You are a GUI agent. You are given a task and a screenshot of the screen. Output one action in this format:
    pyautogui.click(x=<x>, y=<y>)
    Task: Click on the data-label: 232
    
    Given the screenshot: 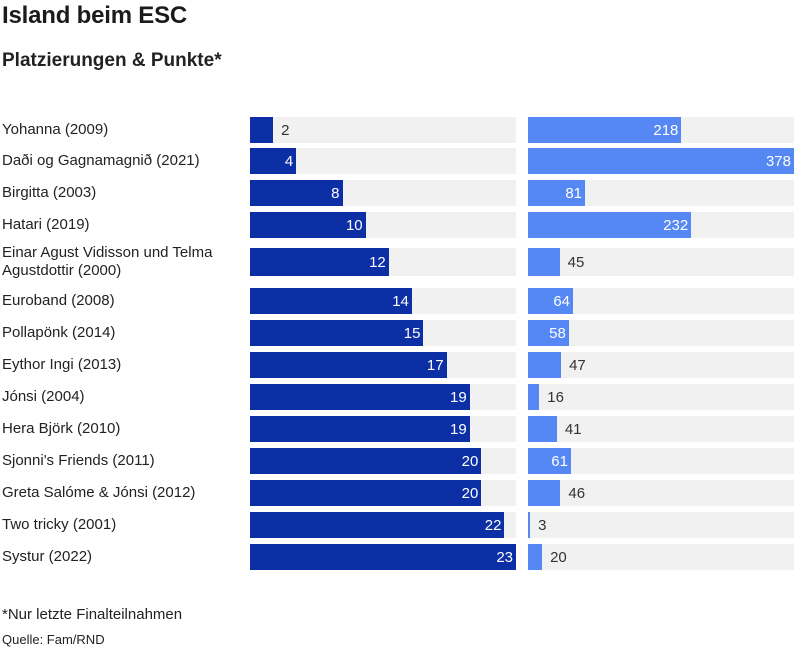 What is the action you would take?
    pyautogui.click(x=676, y=225)
    